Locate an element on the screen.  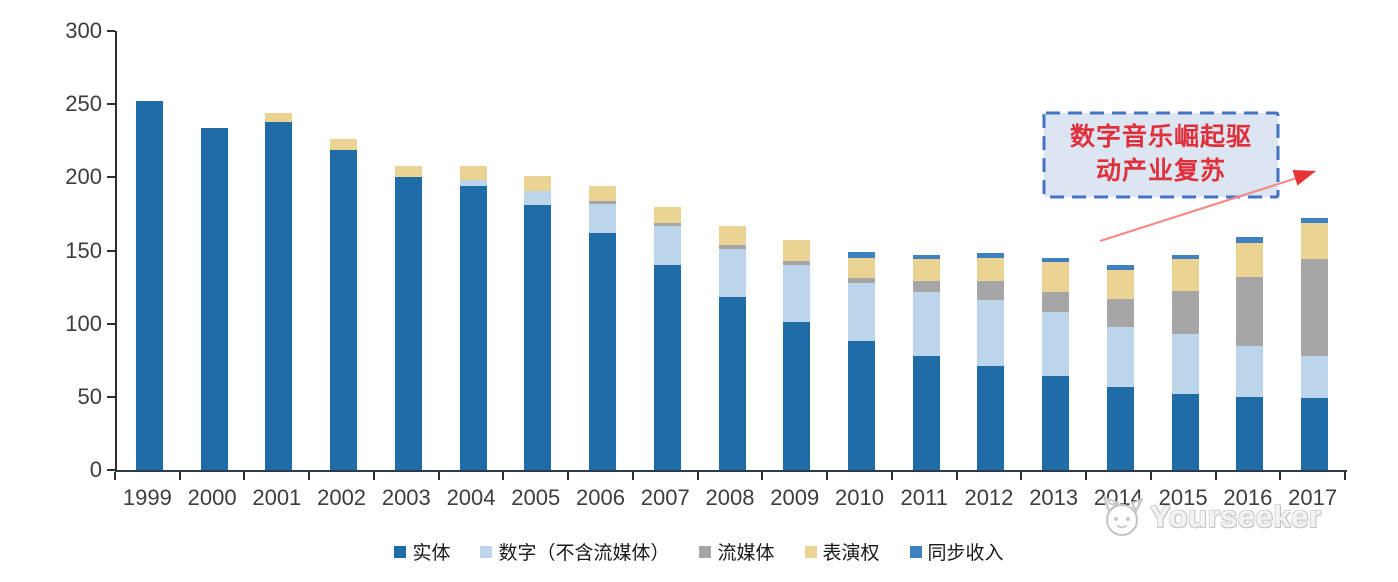
y-tick-label: 150 is located at coordinates (83, 250).